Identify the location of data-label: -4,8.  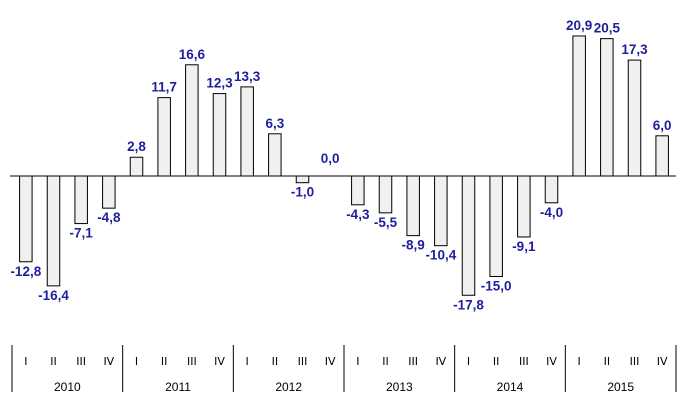
(109, 217).